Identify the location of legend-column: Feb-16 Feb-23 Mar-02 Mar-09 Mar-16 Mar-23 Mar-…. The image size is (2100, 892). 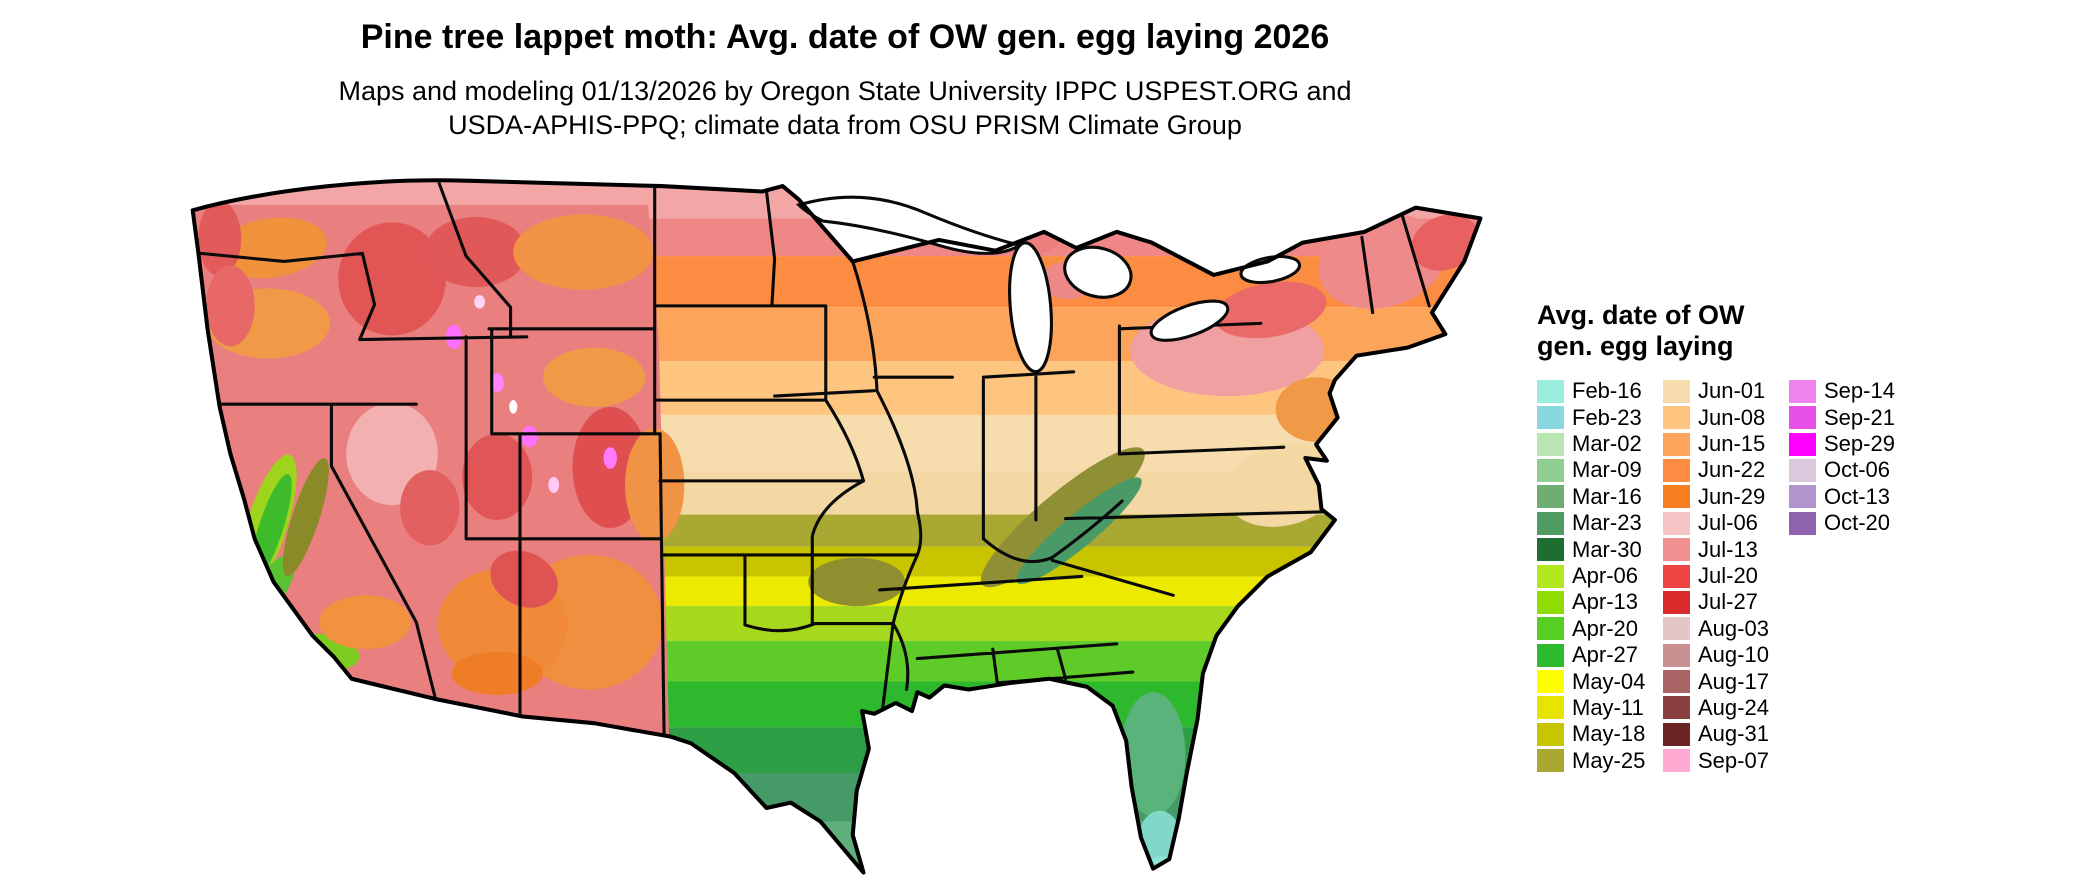
(1593, 576).